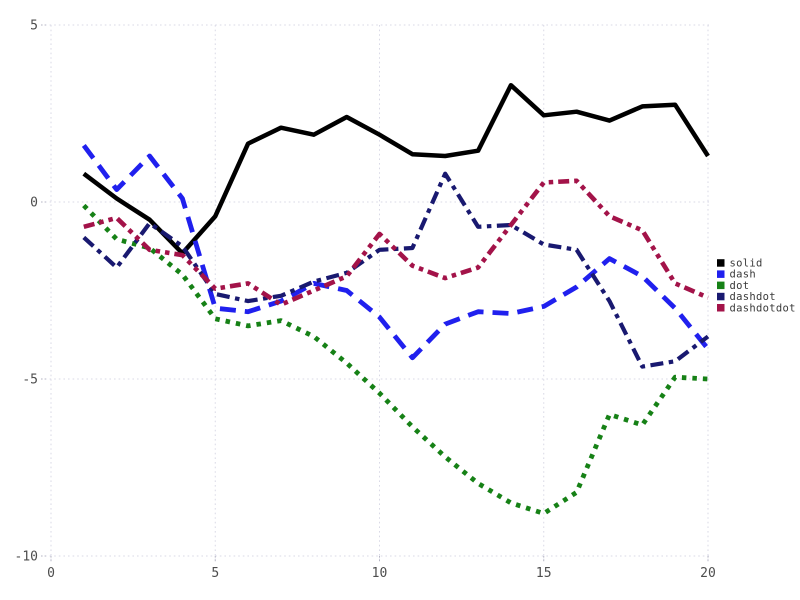 The height and width of the screenshot is (600, 800). I want to click on y-axis-tick-label: -5, so click(30, 380).